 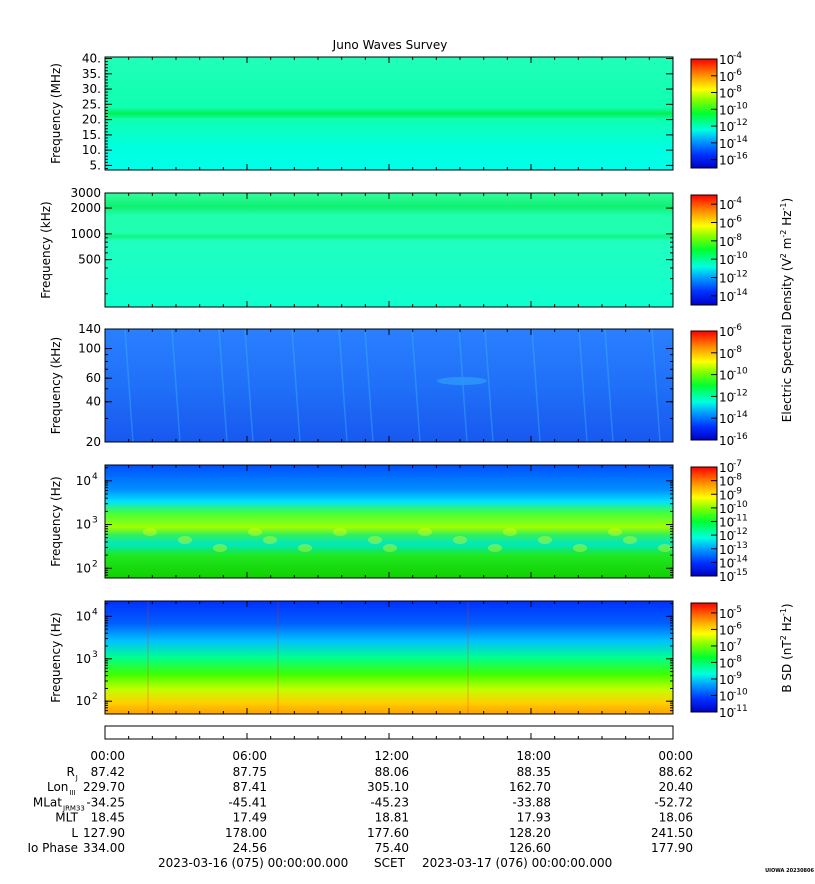 What do you see at coordinates (95, 612) in the screenshot?
I see `y-tick-label-exponent: 4` at bounding box center [95, 612].